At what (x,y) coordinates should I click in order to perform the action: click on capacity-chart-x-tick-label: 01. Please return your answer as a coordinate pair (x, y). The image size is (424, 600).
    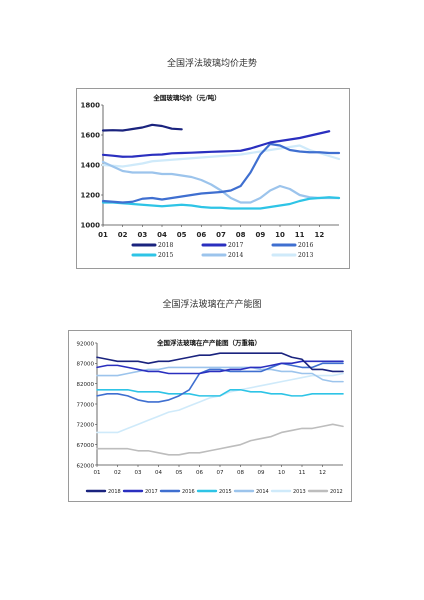
    Looking at the image, I should click on (97, 473).